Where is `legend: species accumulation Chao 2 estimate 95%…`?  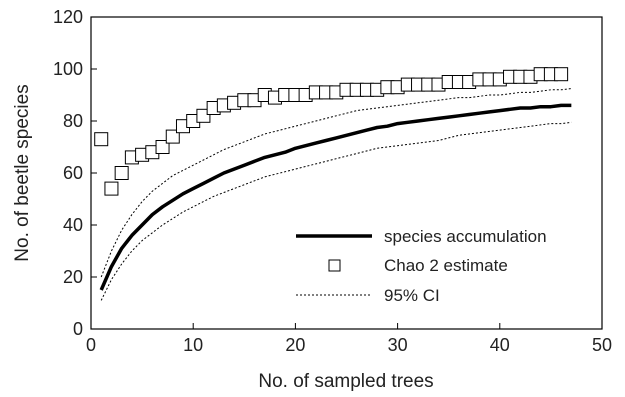
legend: species accumulation Chao 2 estimate 95%… is located at coordinates (421, 266).